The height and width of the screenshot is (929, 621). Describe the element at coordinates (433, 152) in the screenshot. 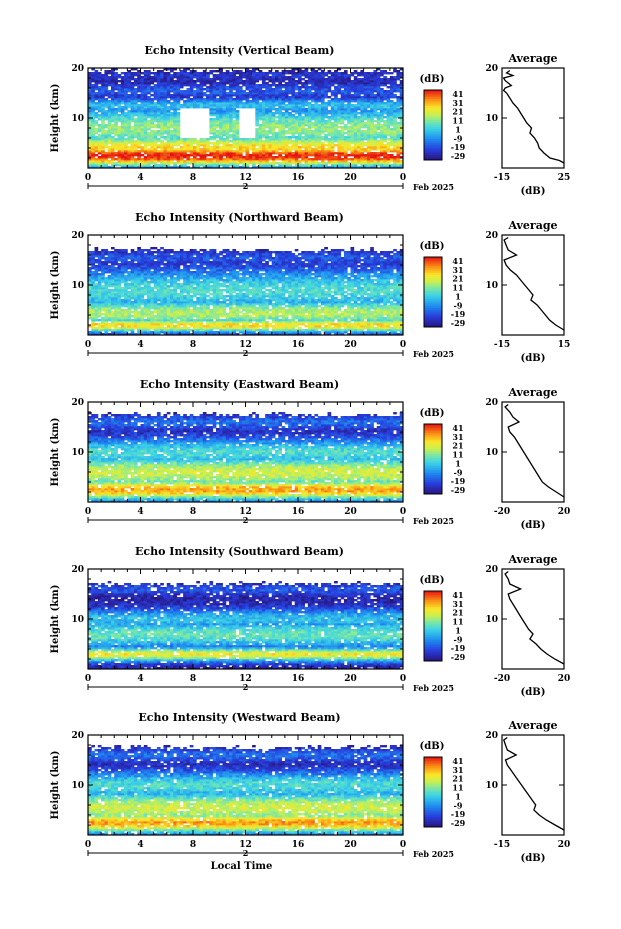

I see `colorbar-segment` at that location.